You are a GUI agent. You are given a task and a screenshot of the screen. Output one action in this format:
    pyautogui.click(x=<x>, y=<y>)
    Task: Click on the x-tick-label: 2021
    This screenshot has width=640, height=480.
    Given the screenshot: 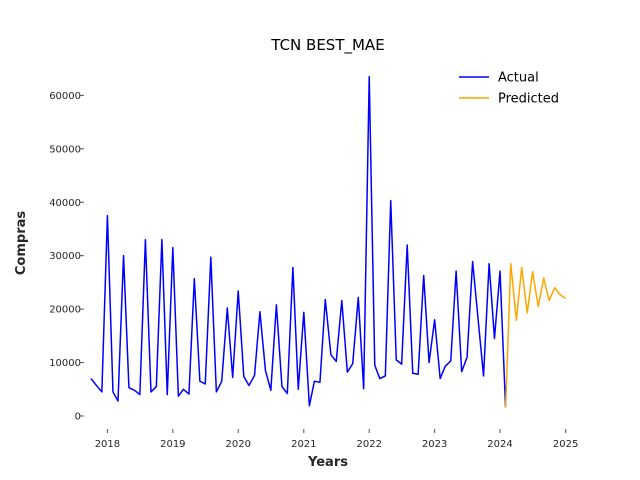 What is the action you would take?
    pyautogui.click(x=303, y=444)
    